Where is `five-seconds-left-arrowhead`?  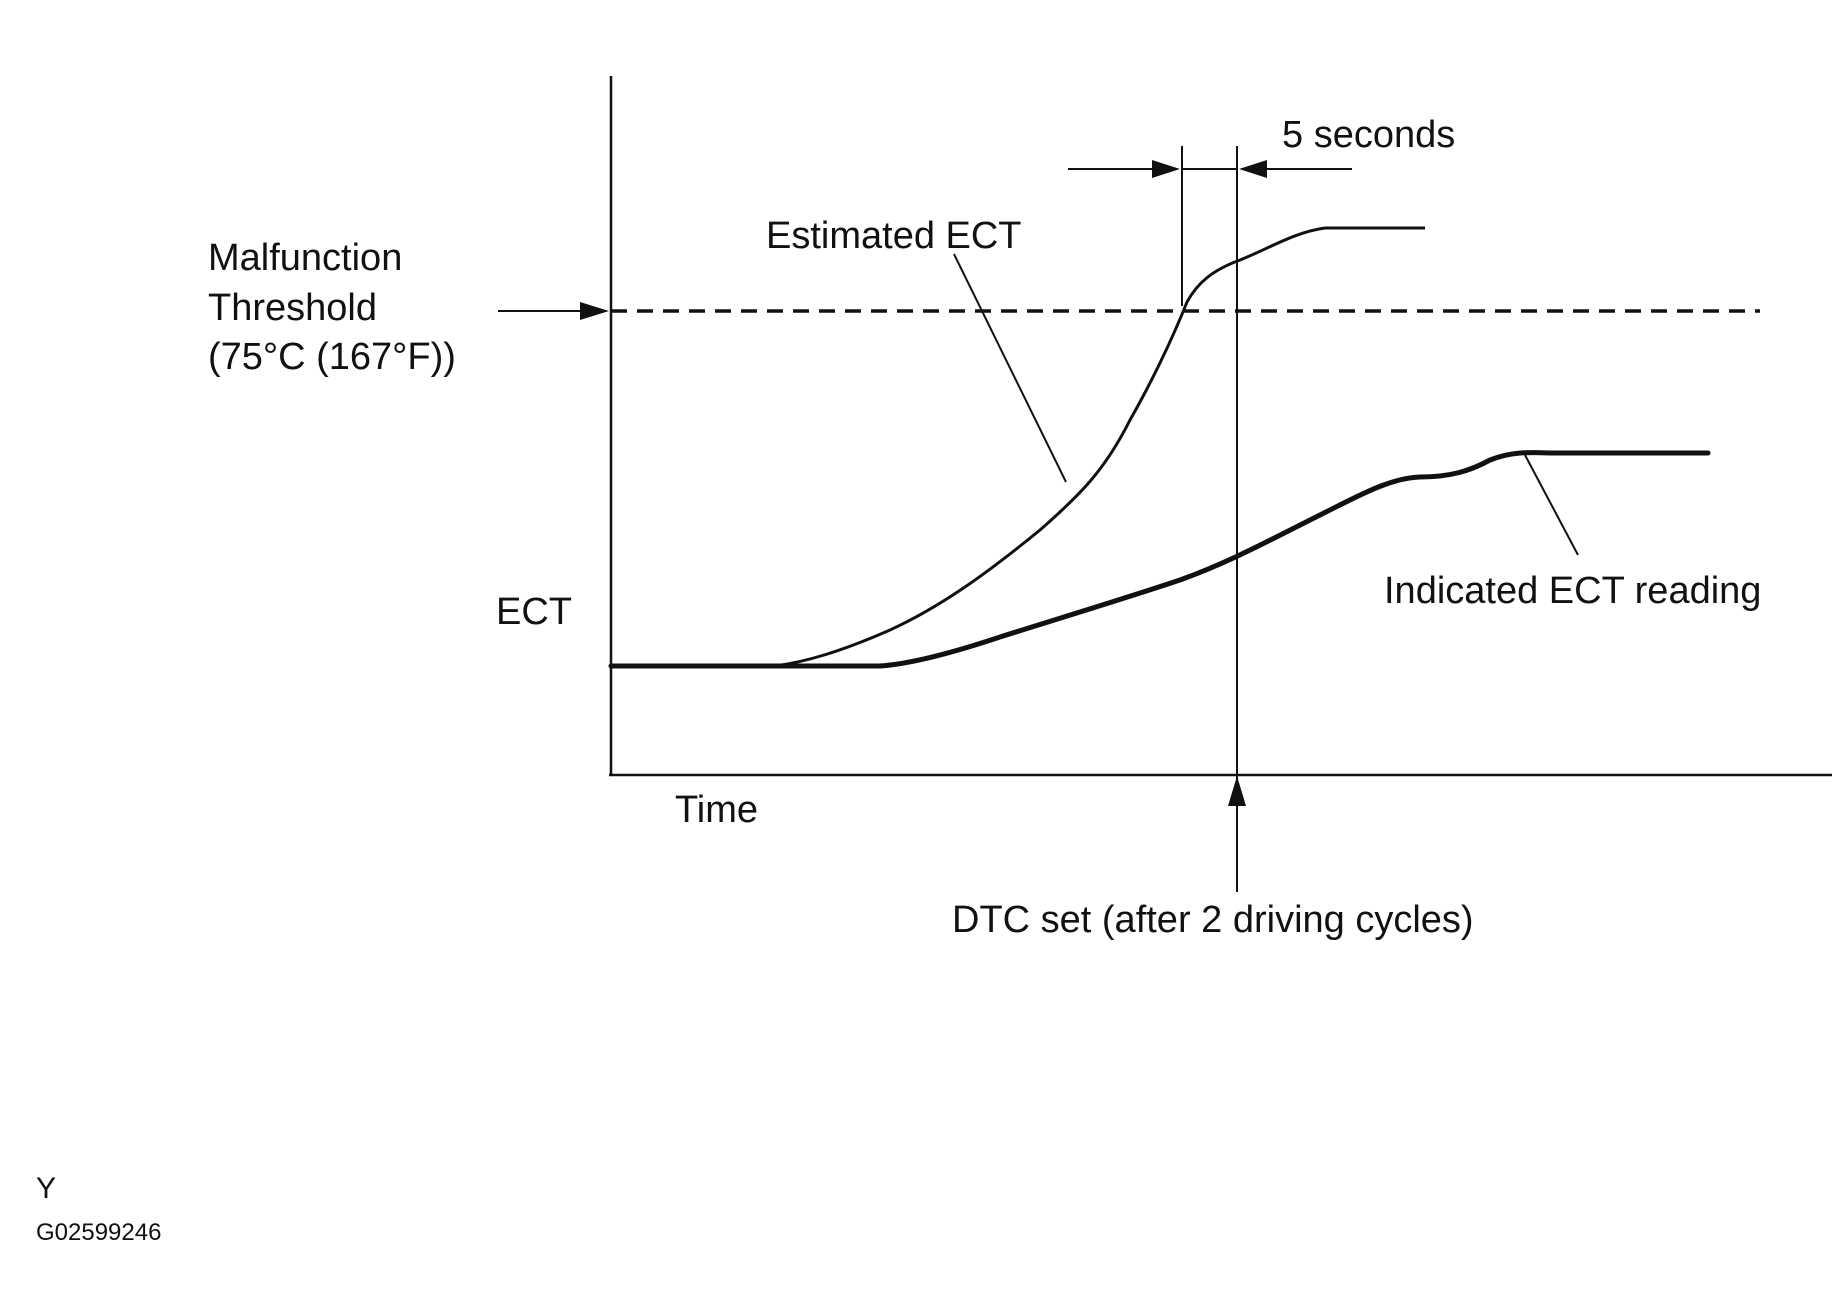
five-seconds-left-arrowhead is located at coordinates (1166, 169).